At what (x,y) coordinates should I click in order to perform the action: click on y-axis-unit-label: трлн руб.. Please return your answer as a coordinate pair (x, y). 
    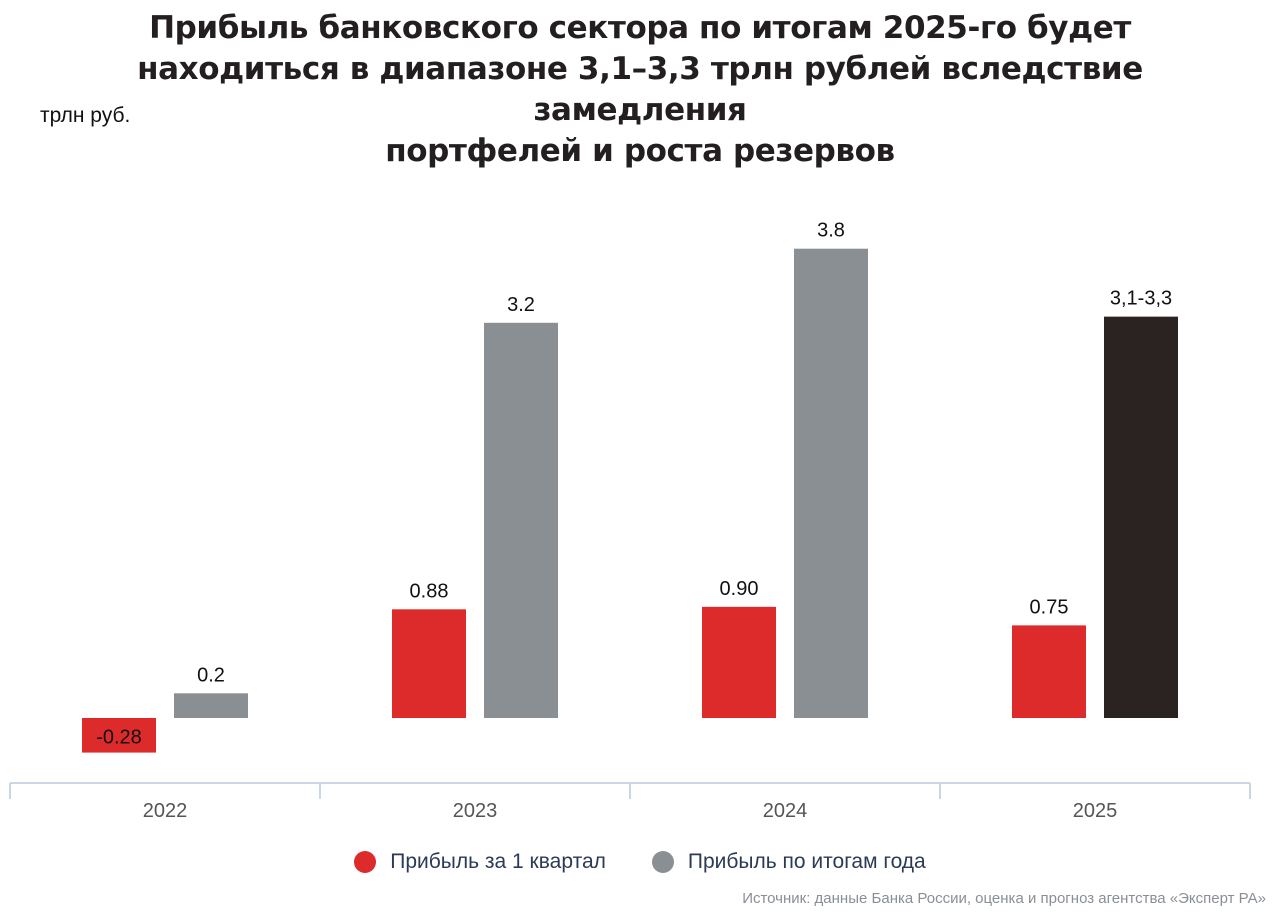
    Looking at the image, I should click on (85, 115).